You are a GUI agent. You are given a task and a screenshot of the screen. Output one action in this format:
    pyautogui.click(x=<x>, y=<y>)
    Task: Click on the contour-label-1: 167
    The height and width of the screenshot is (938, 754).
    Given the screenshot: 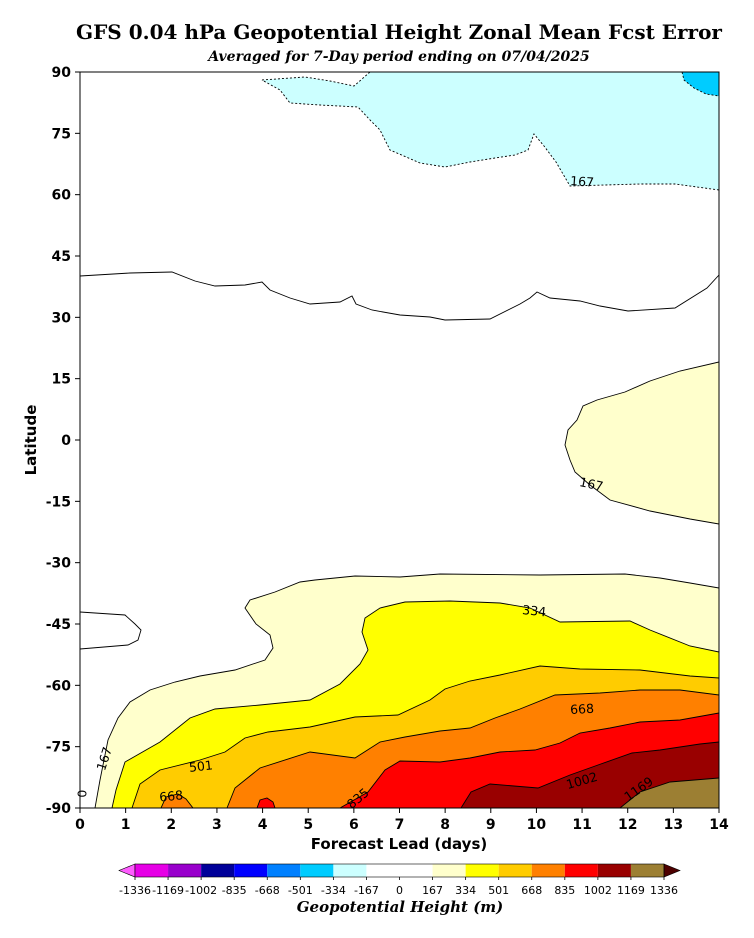 What is the action you would take?
    pyautogui.click(x=591, y=484)
    